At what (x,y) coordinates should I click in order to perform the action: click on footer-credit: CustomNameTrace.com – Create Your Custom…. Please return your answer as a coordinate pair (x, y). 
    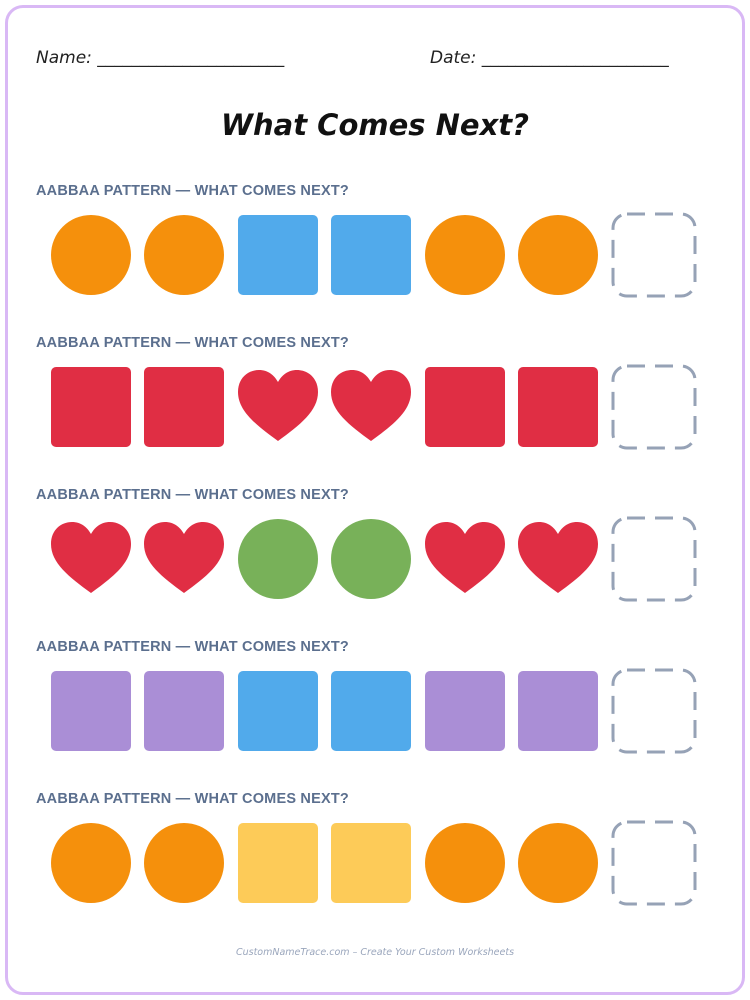
    Looking at the image, I should click on (375, 952).